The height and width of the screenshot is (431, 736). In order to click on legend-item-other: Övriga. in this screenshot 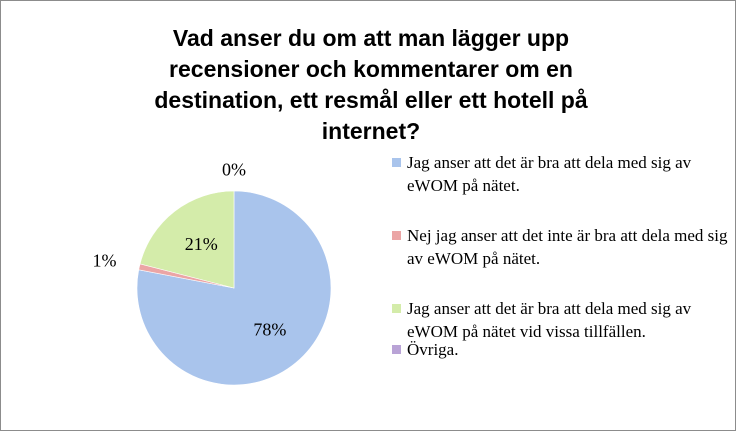, I will do `click(560, 349)`.